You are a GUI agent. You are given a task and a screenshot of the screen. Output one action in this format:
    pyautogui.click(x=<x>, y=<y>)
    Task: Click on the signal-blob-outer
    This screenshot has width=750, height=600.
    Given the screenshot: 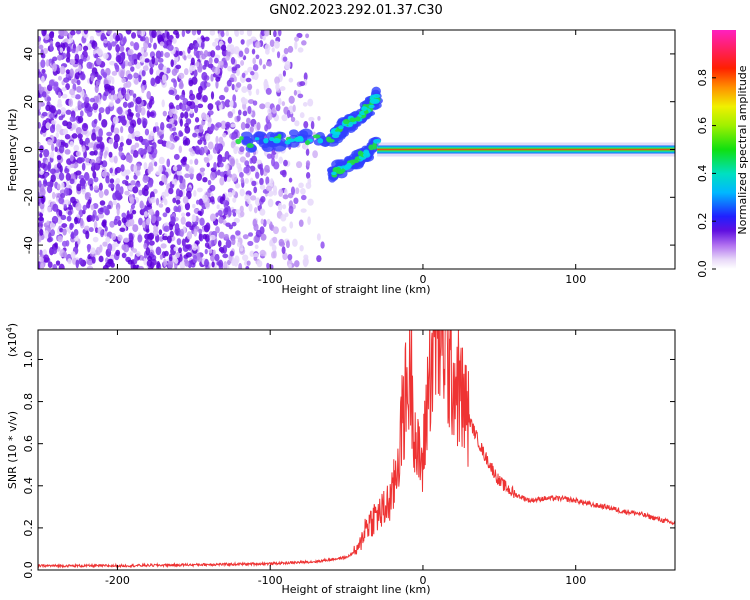 What is the action you would take?
    pyautogui.click(x=247, y=135)
    